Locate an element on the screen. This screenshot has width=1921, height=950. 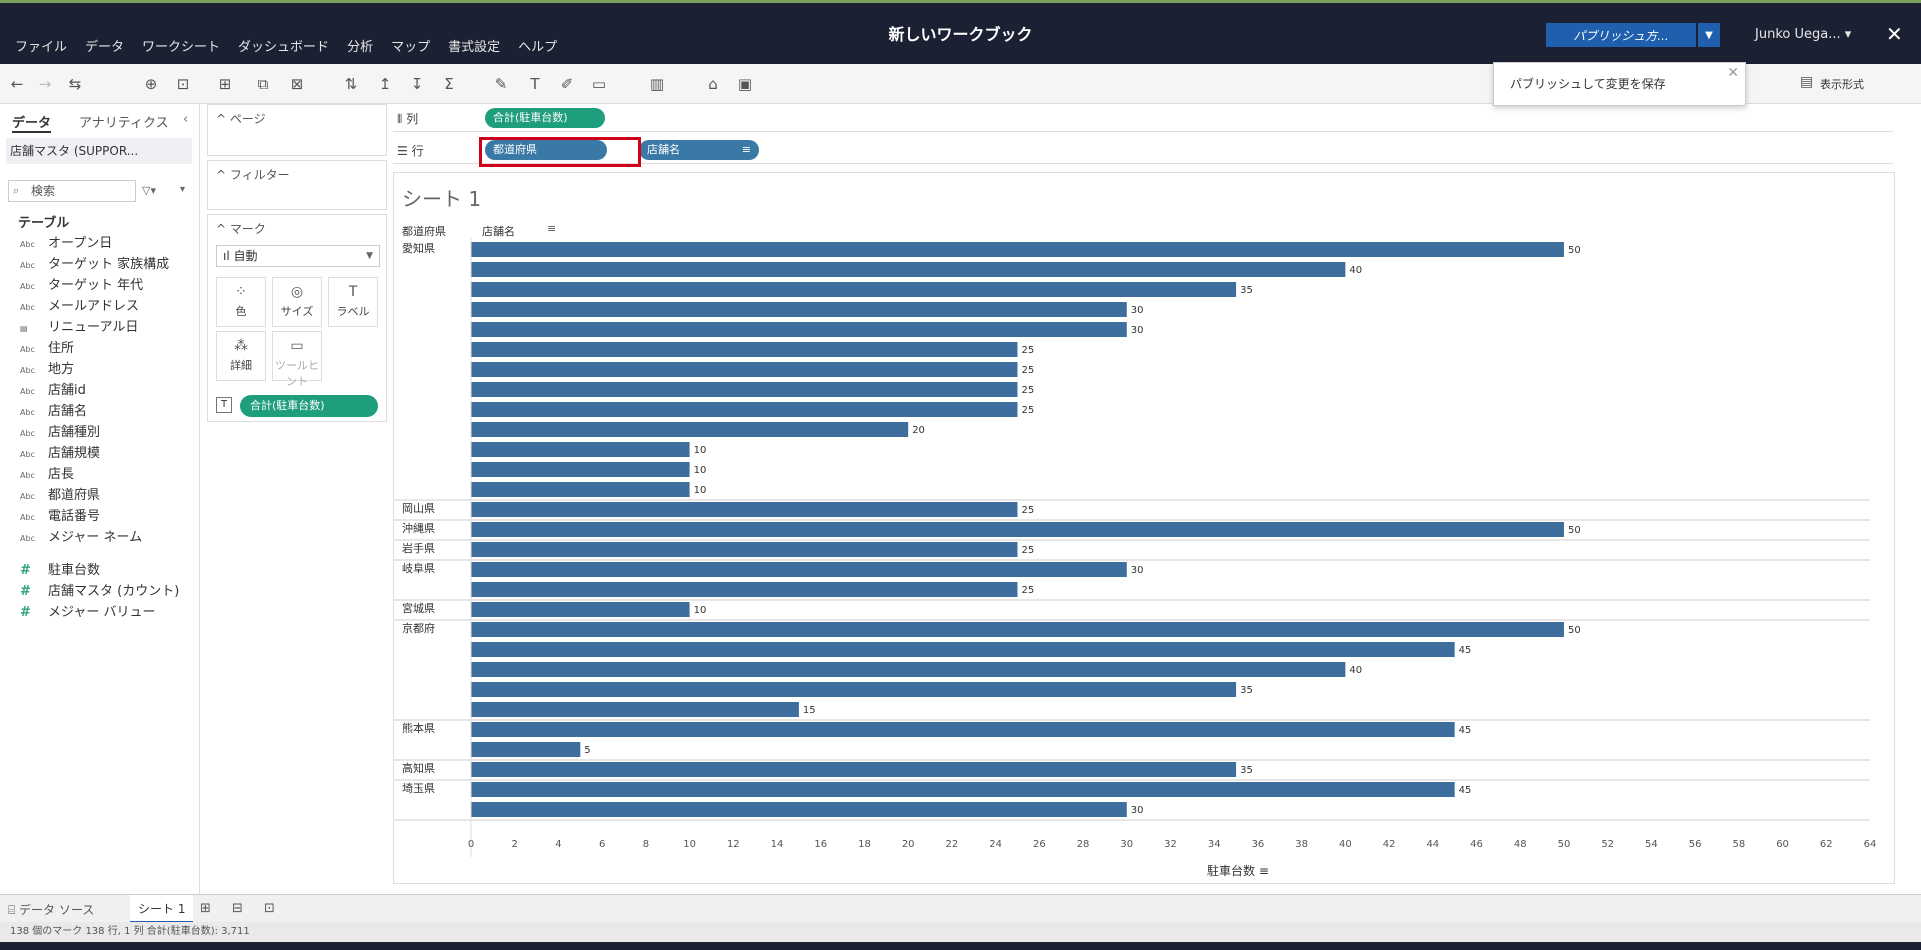
color-button: ⁘ 色 is located at coordinates (241, 302).